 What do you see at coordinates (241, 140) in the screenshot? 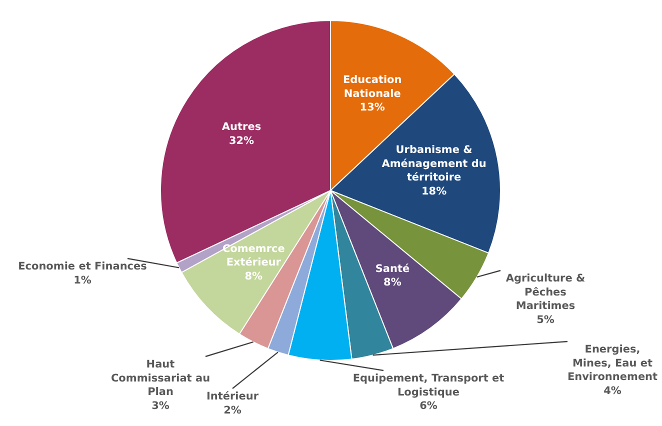
I see `data-label: 32%` at bounding box center [241, 140].